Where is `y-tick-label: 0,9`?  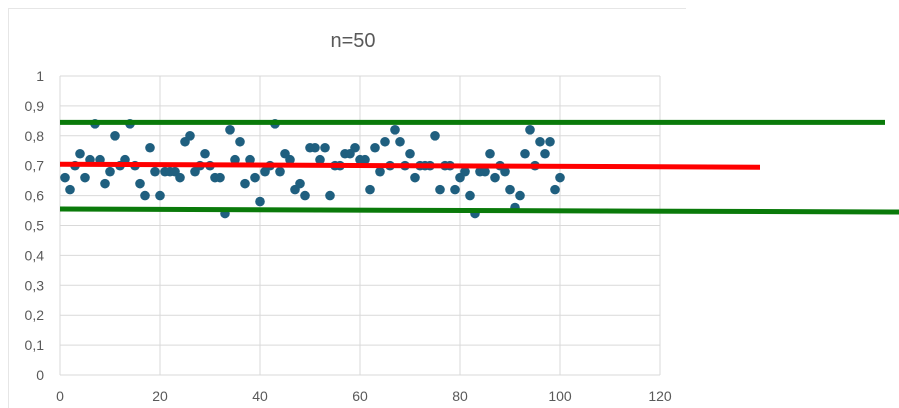
y-tick-label: 0,9 is located at coordinates (35, 106).